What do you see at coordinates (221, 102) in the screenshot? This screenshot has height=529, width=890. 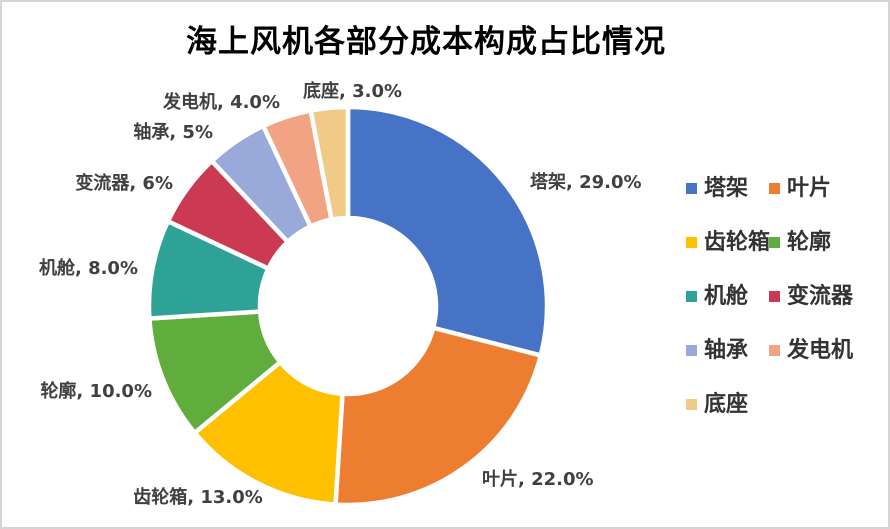 I see `data-label-7: 发电机, 4.0%` at bounding box center [221, 102].